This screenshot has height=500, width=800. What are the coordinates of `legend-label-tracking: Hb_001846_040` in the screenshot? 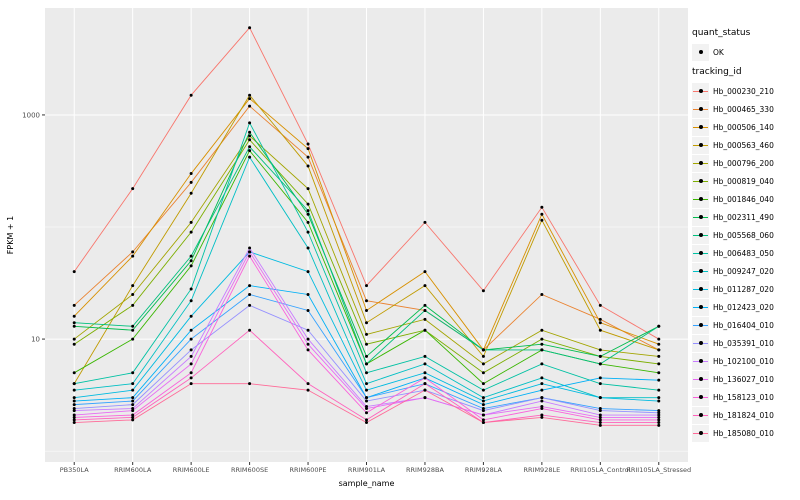 It's located at (743, 199).